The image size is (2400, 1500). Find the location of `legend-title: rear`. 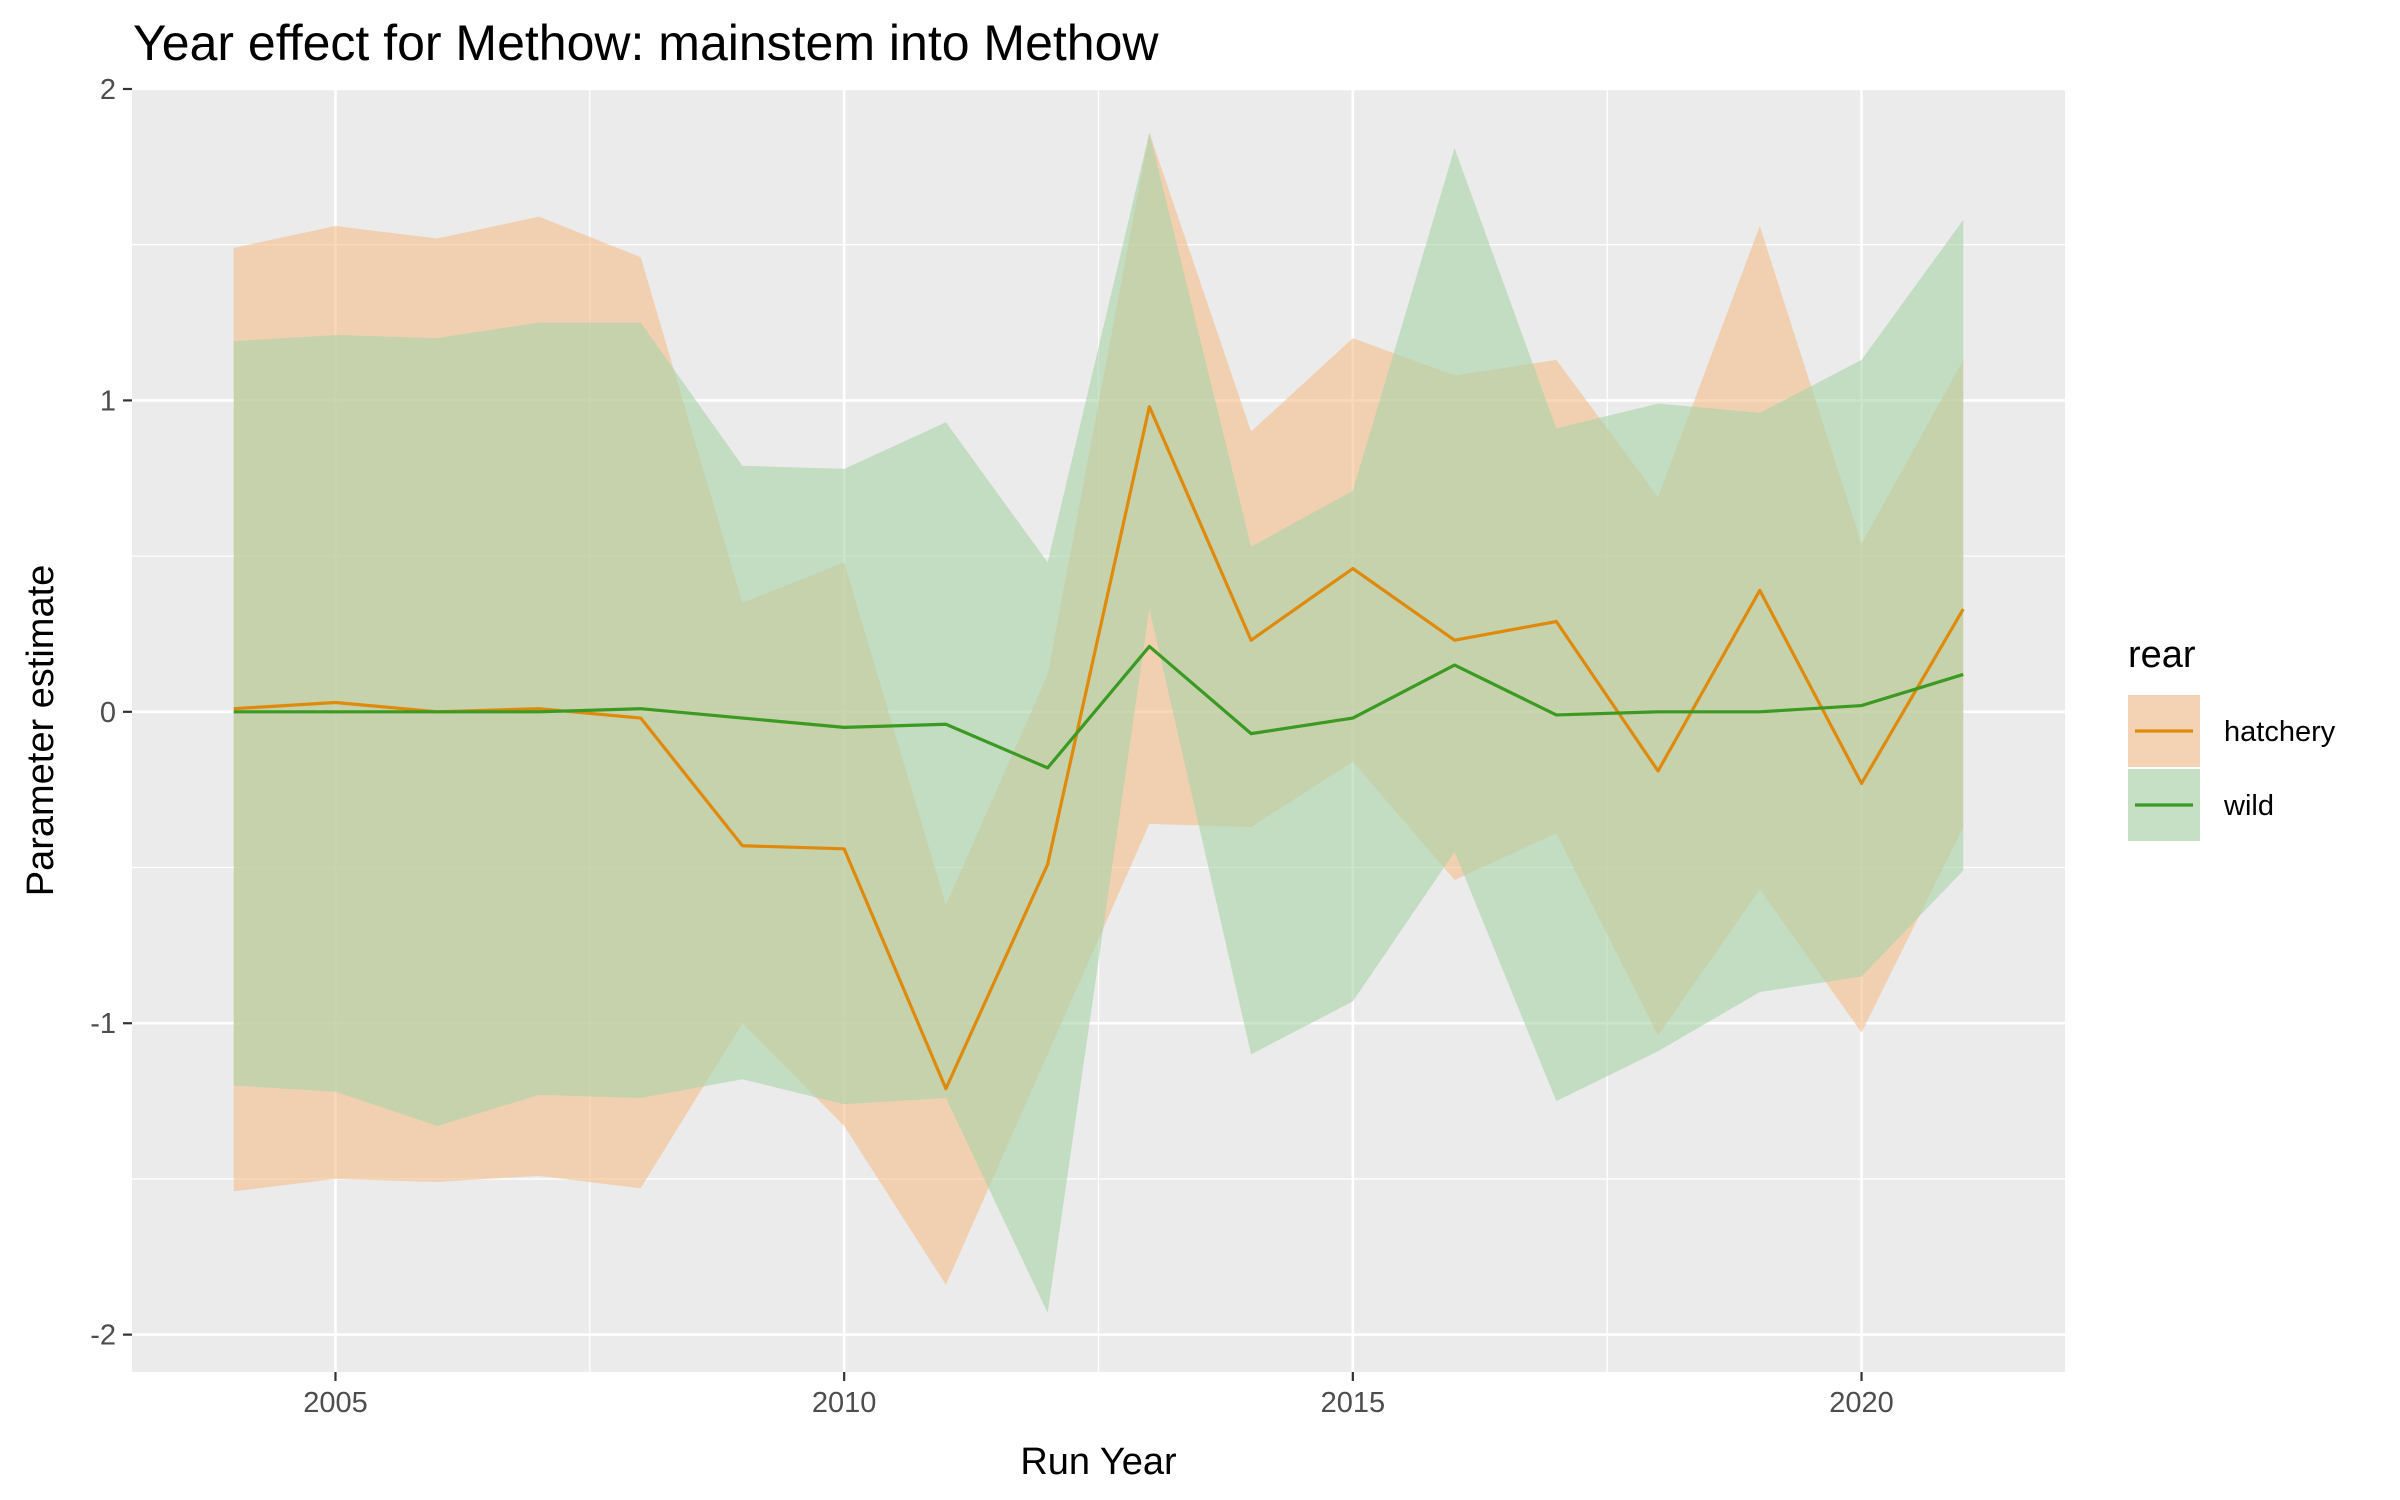

legend-title: rear is located at coordinates (2162, 655).